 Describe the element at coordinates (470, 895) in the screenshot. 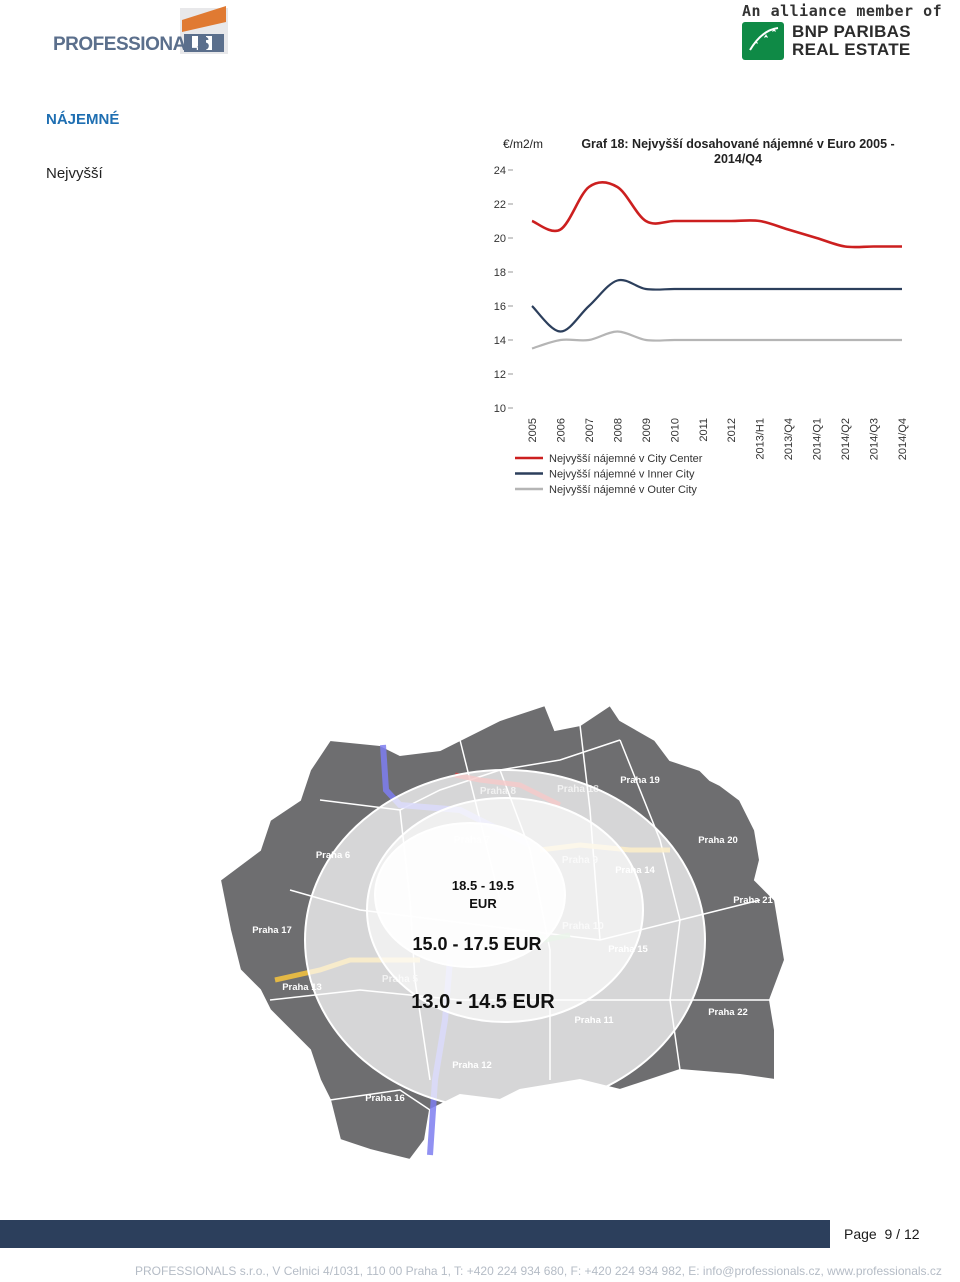

I see `center-zone-ellipse` at that location.